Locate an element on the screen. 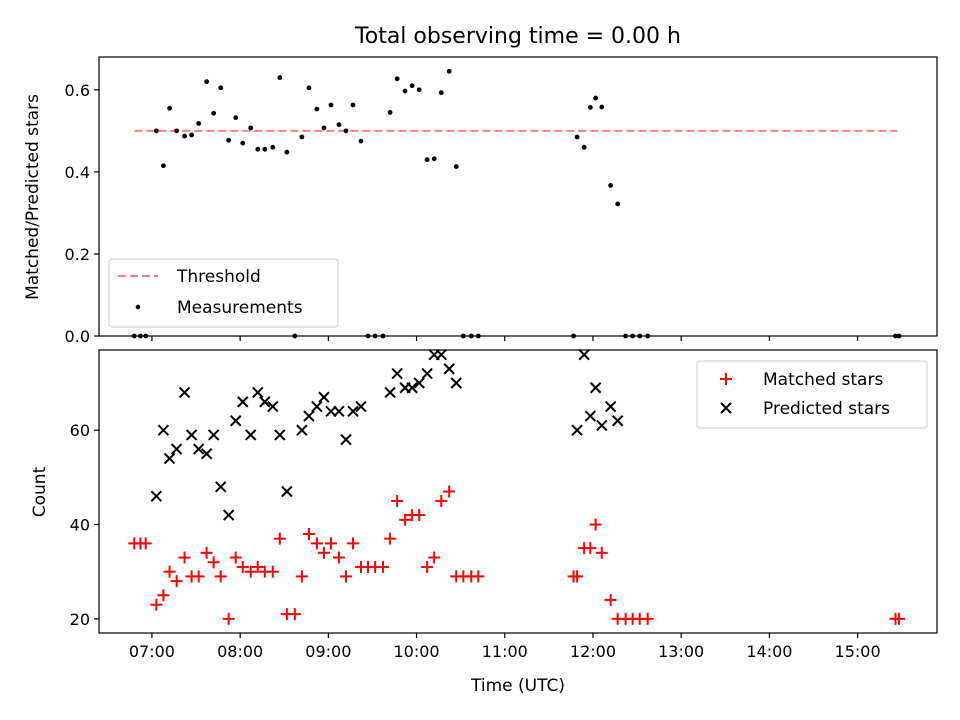 The height and width of the screenshot is (720, 960). top-y-tick-label: 0.4 is located at coordinates (77, 172).